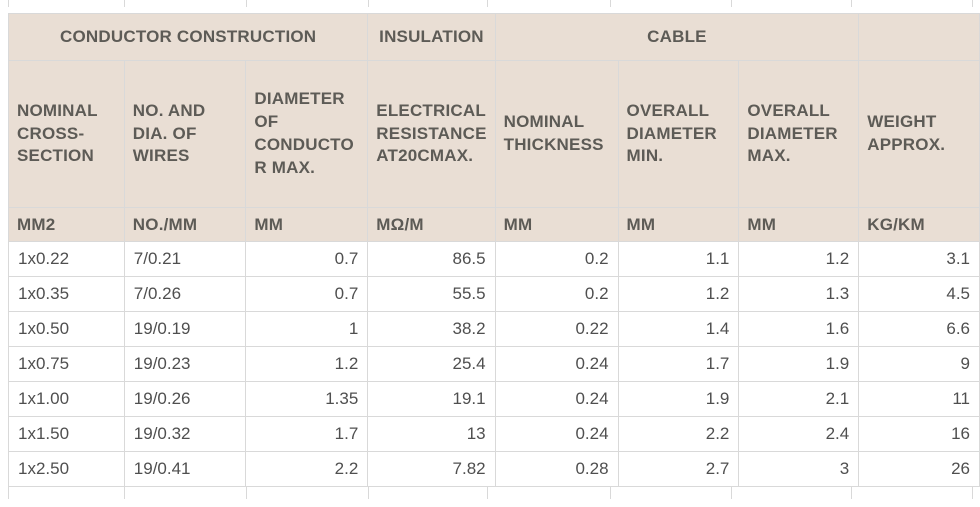 This screenshot has height=507, width=980. I want to click on cell-dia-min: 1.7, so click(678, 364).